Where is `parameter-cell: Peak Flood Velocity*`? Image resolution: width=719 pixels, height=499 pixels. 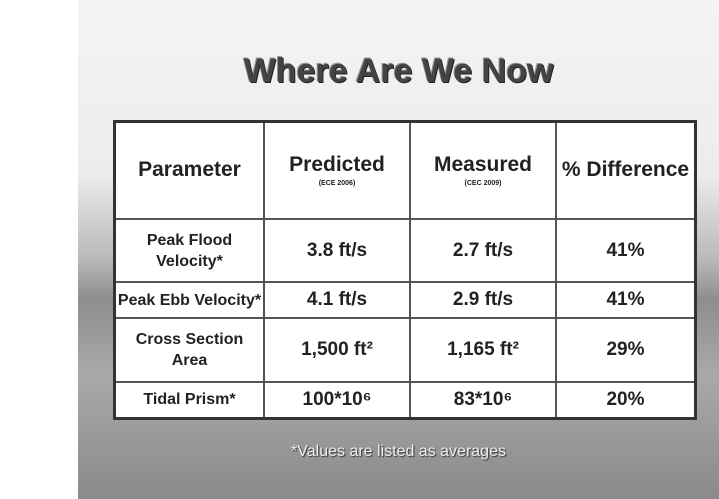
parameter-cell: Peak Flood Velocity* is located at coordinates (189, 250).